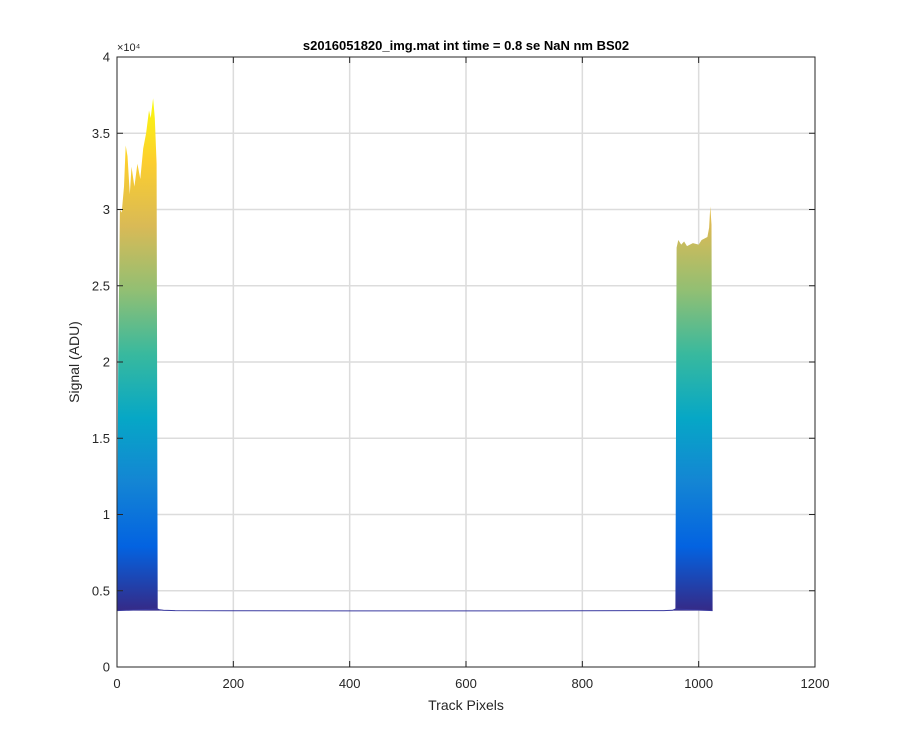  I want to click on x-tick-label: 800, so click(582, 683).